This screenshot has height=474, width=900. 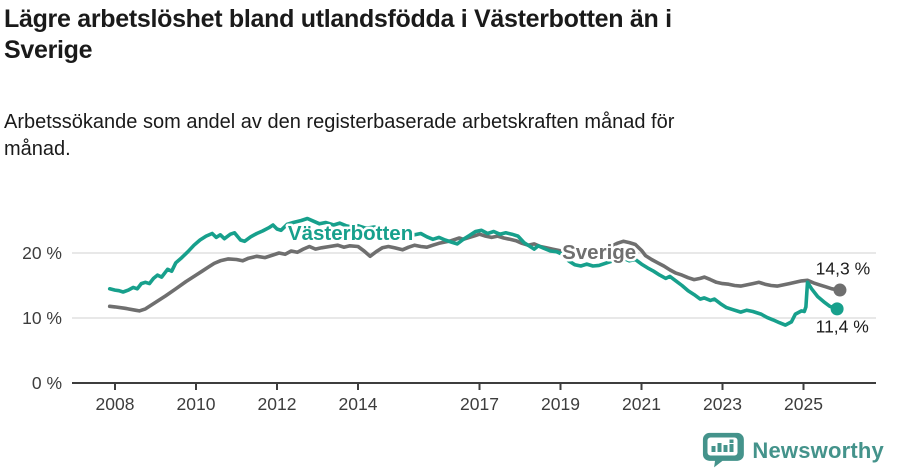 What do you see at coordinates (722, 404) in the screenshot?
I see `x-axis-tick-label: 2023` at bounding box center [722, 404].